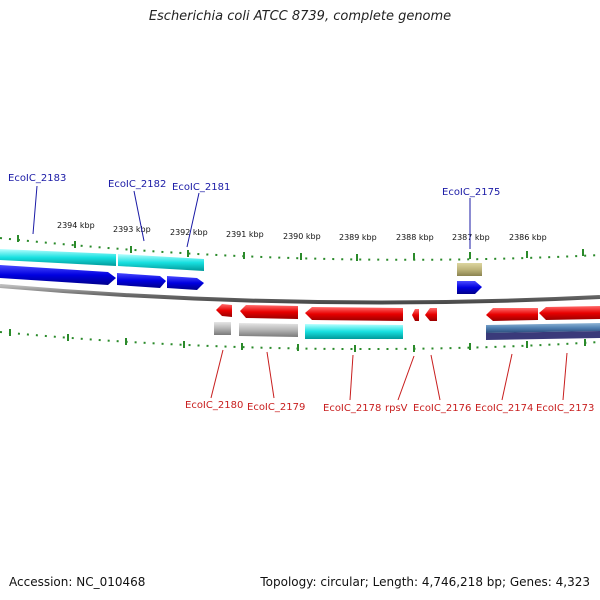  What do you see at coordinates (300, 248) in the screenshot?
I see `top-major-ticks` at bounding box center [300, 248].